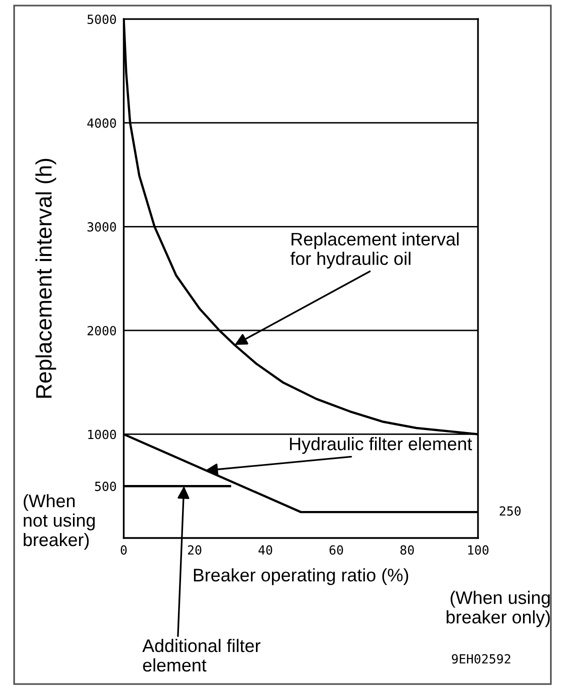 The height and width of the screenshot is (691, 565). What do you see at coordinates (510, 511) in the screenshot?
I see `annotation: 250` at bounding box center [510, 511].